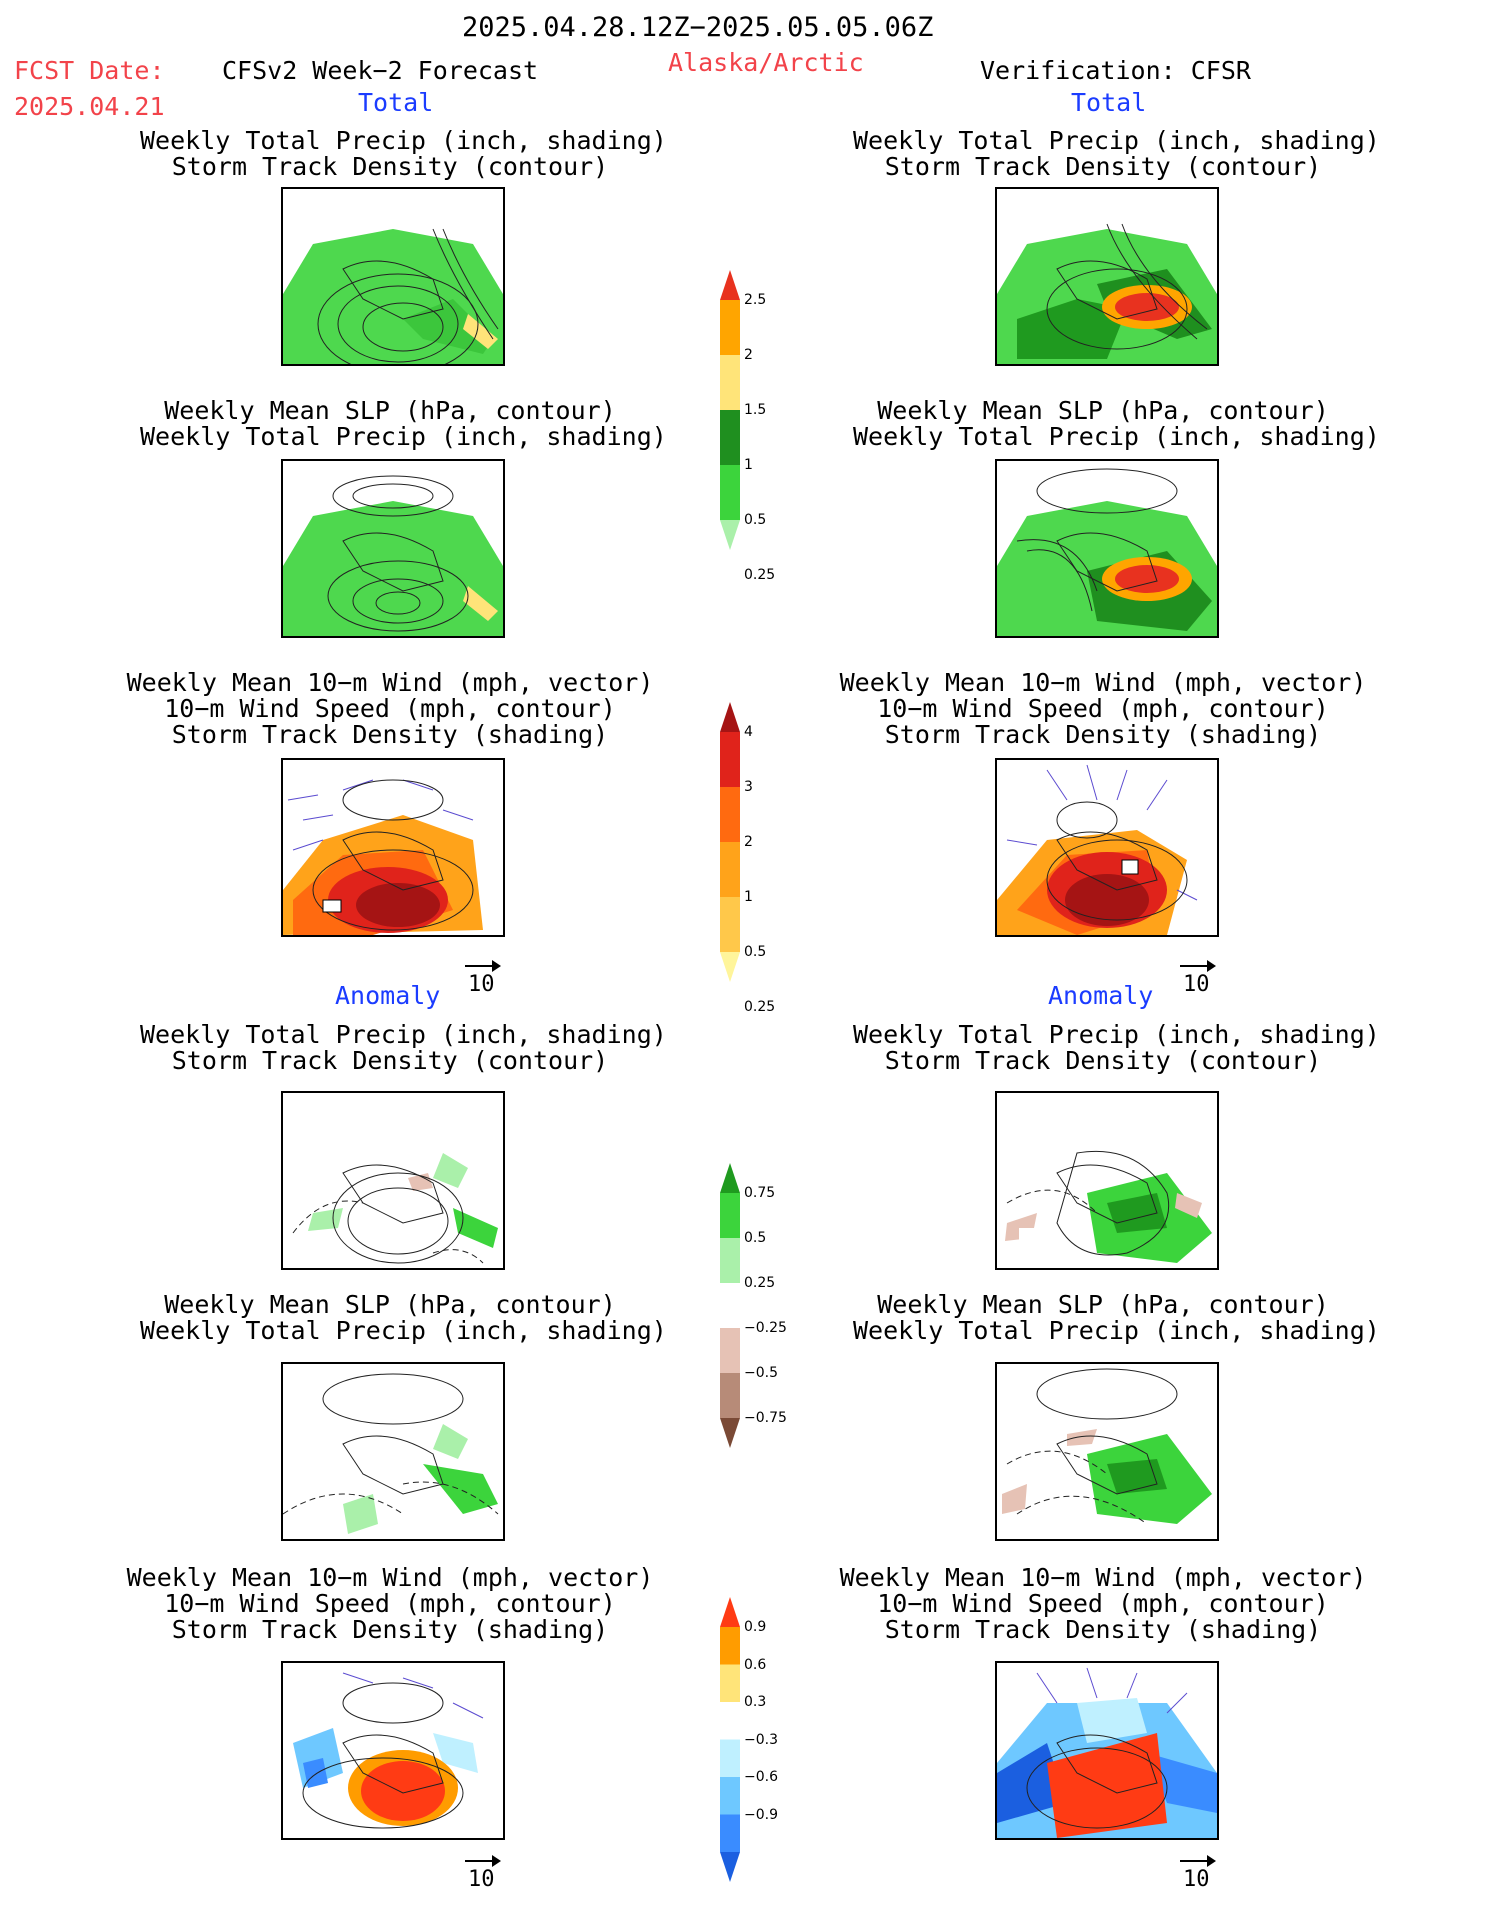 This screenshot has height=1925, width=1487. I want to click on map-wind-storm-anom-verif, so click(1107, 1750).